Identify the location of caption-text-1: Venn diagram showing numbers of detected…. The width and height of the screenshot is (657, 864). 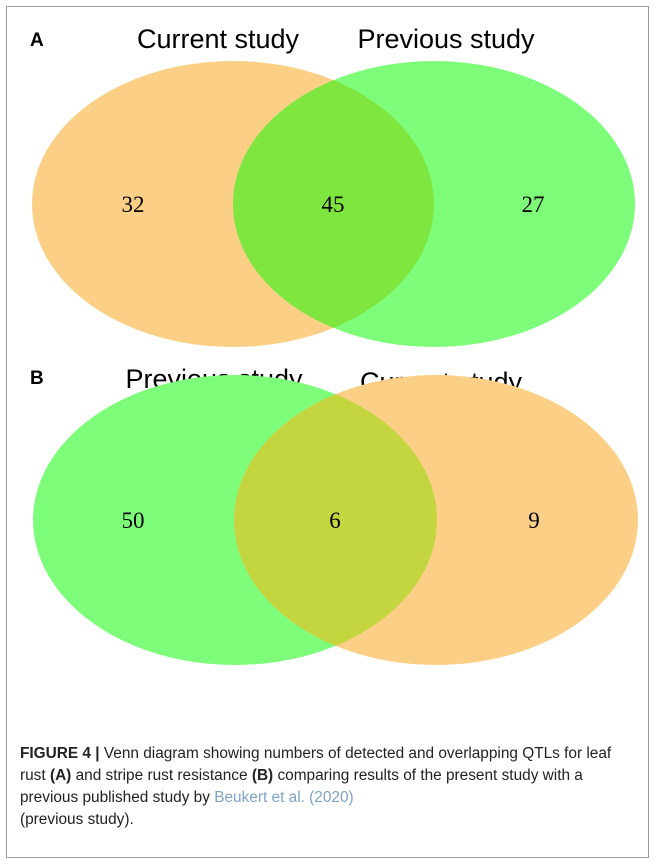
(316, 764).